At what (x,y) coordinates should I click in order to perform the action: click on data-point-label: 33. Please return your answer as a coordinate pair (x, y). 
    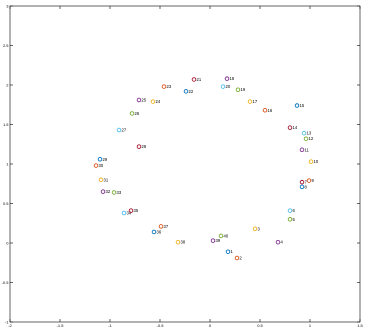
    Looking at the image, I should click on (119, 192).